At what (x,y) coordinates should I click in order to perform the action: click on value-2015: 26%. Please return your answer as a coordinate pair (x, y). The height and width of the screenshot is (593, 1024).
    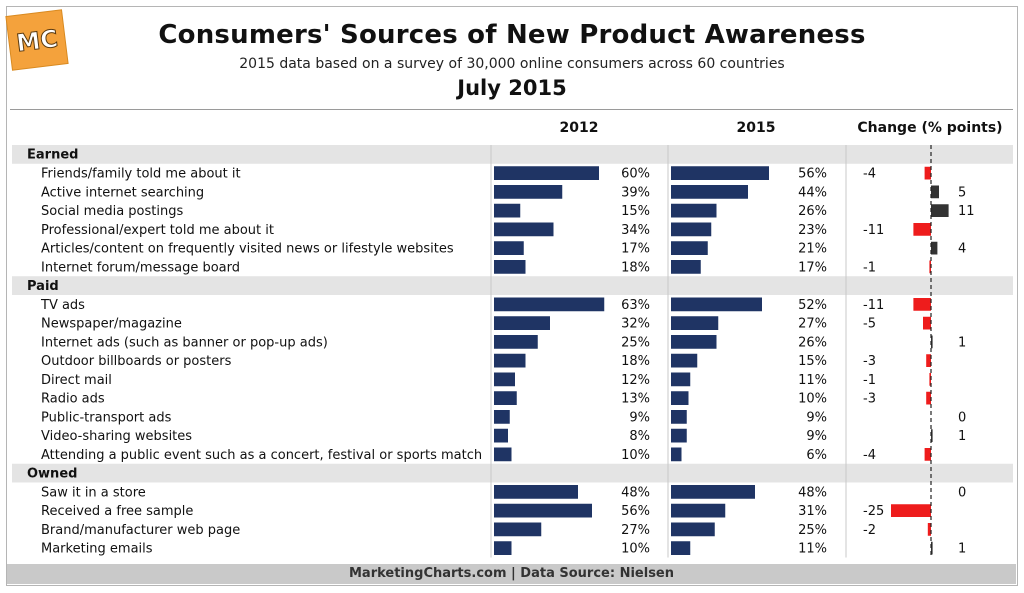
    Looking at the image, I should click on (812, 211).